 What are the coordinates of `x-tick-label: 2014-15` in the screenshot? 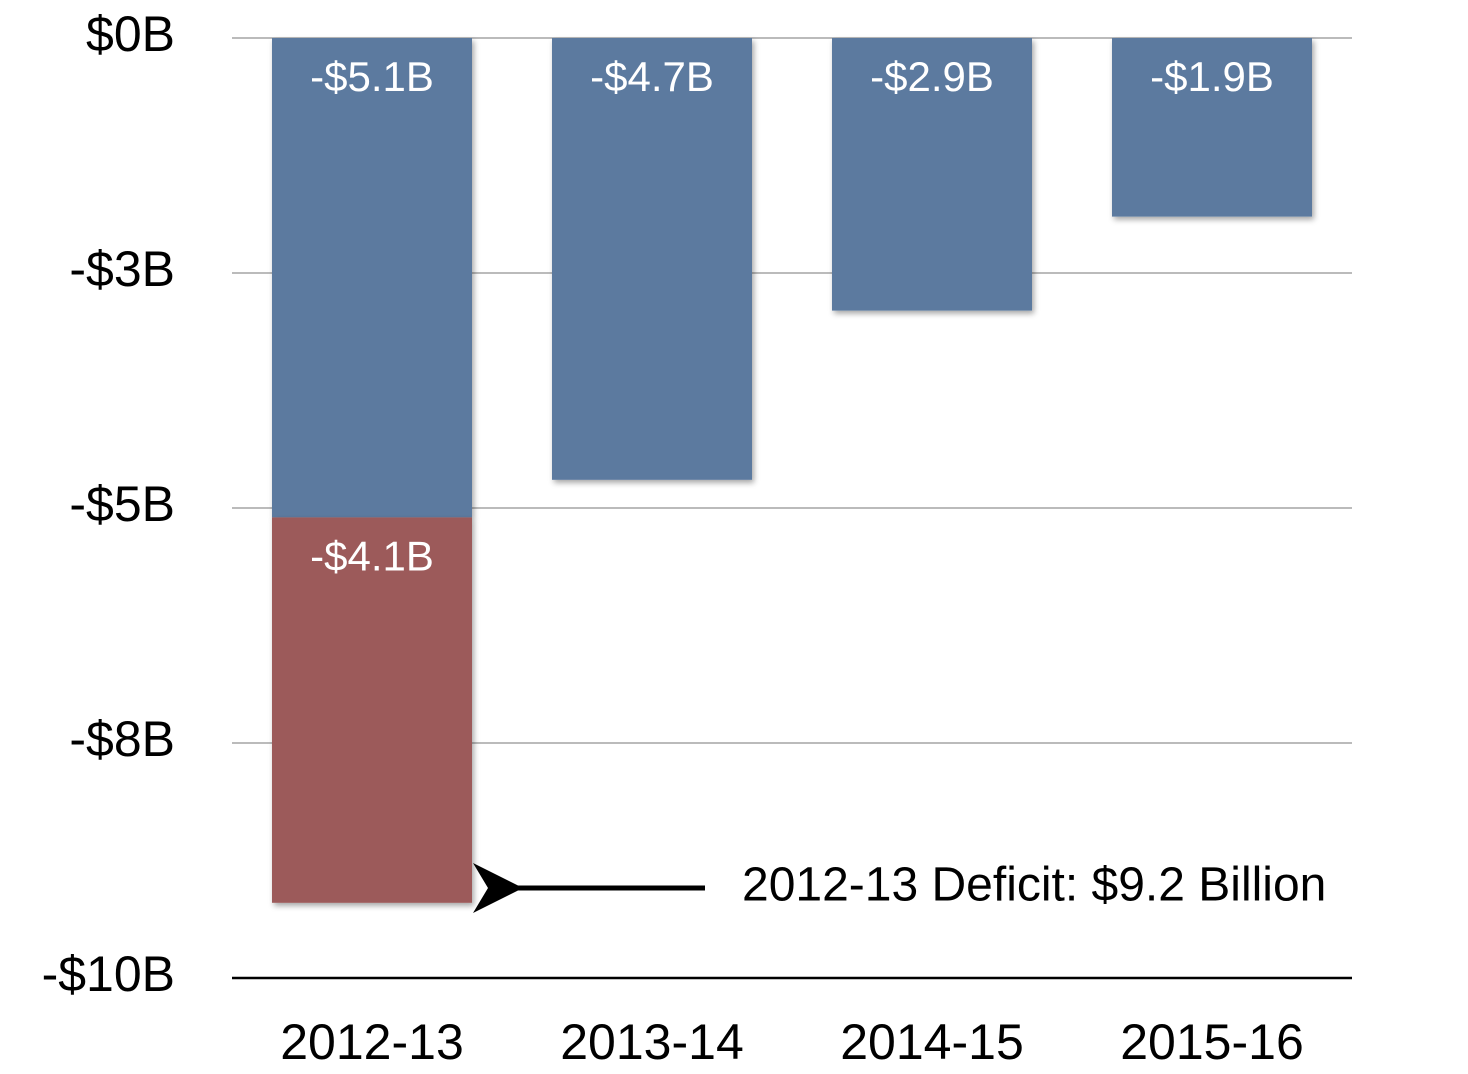 It's located at (932, 1042).